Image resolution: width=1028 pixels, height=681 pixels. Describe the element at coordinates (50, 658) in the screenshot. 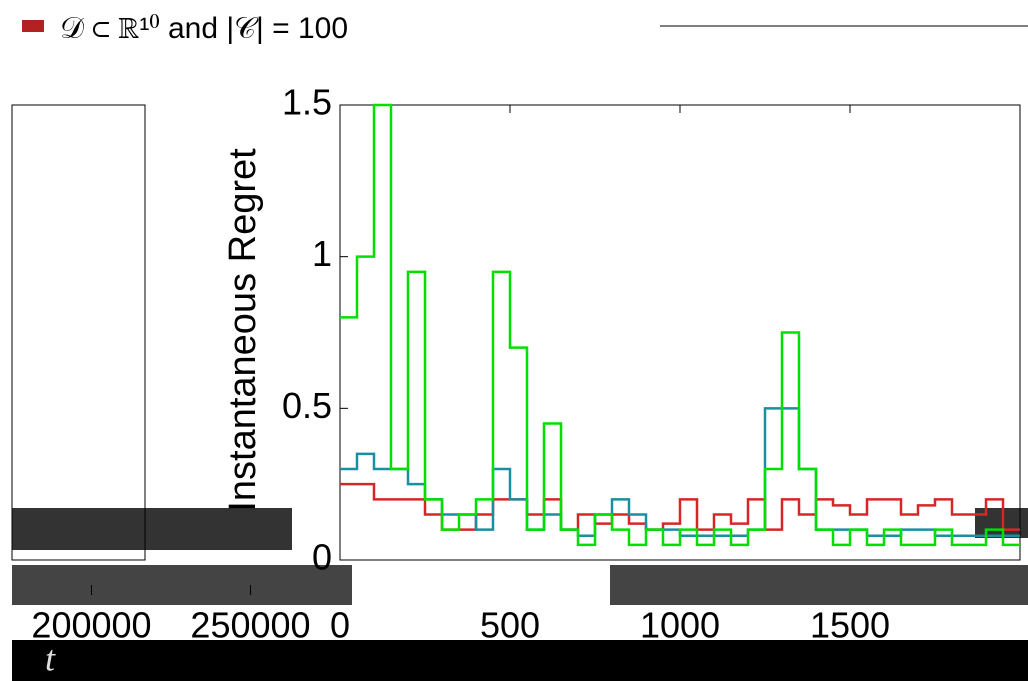

I see `x-axis-label: t` at that location.